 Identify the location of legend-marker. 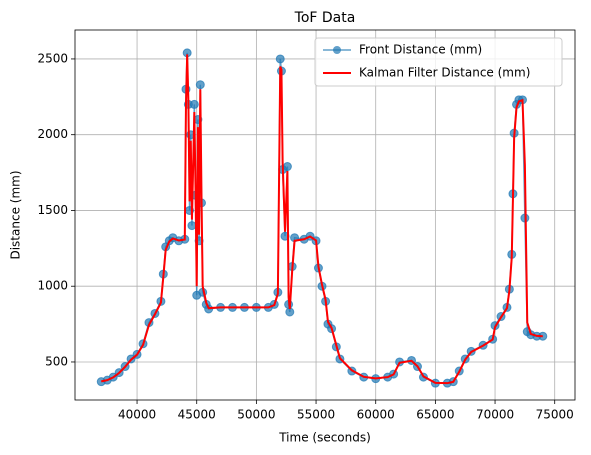
(337, 50).